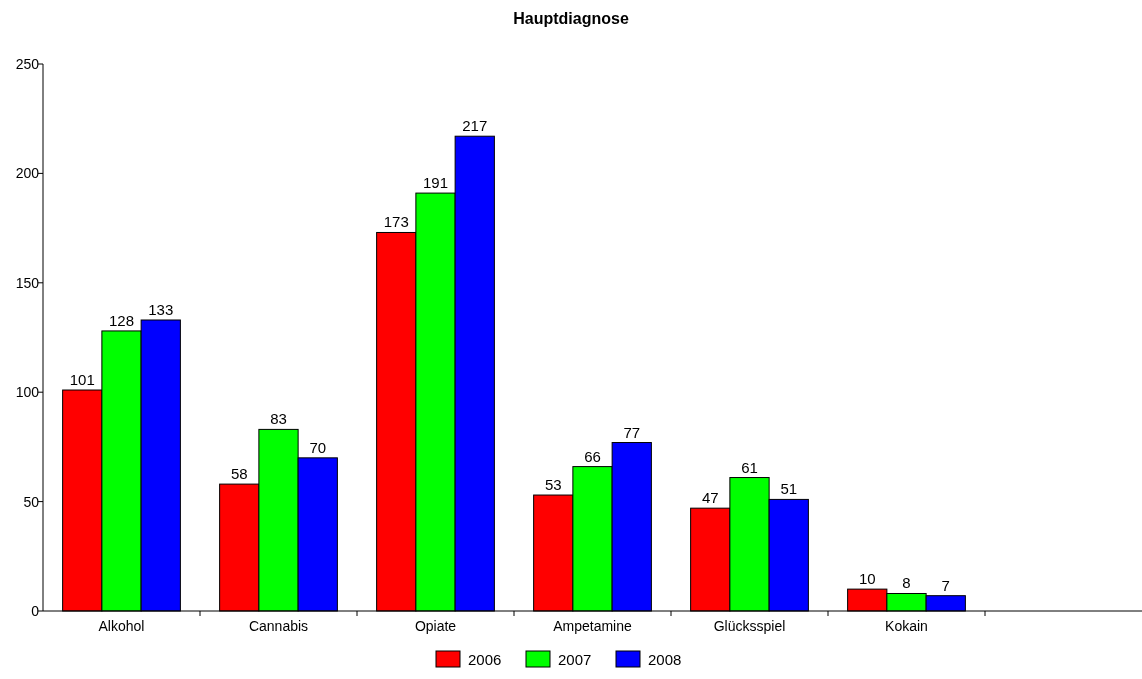 This screenshot has width=1142, height=679. I want to click on y-tick-label: 150, so click(27, 282).